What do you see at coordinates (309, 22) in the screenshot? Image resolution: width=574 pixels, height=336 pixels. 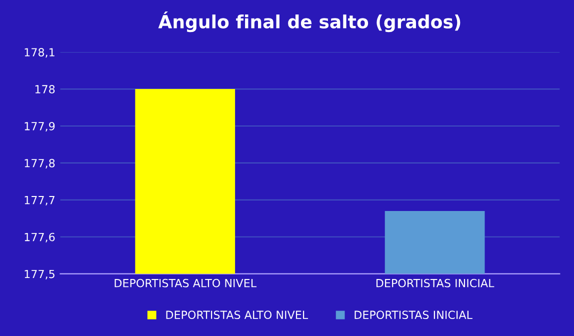 I see `chart-title: Ángulo final de salto (grados)` at bounding box center [309, 22].